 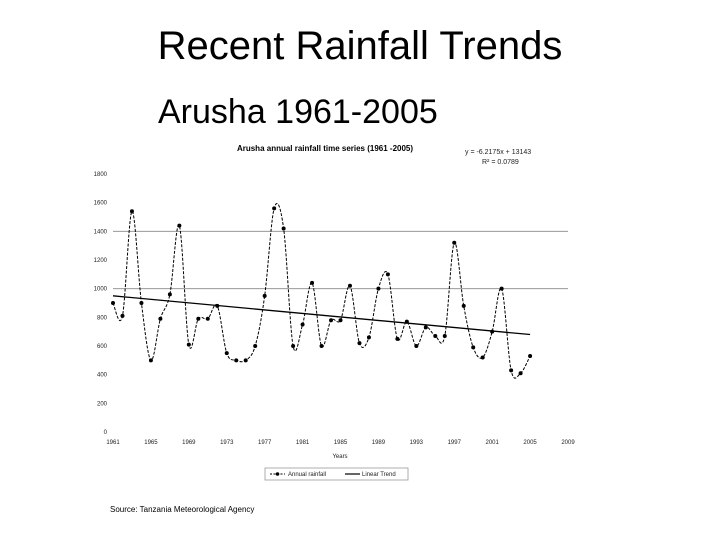 What do you see at coordinates (102, 347) in the screenshot?
I see `y-tick-label: 600` at bounding box center [102, 347].